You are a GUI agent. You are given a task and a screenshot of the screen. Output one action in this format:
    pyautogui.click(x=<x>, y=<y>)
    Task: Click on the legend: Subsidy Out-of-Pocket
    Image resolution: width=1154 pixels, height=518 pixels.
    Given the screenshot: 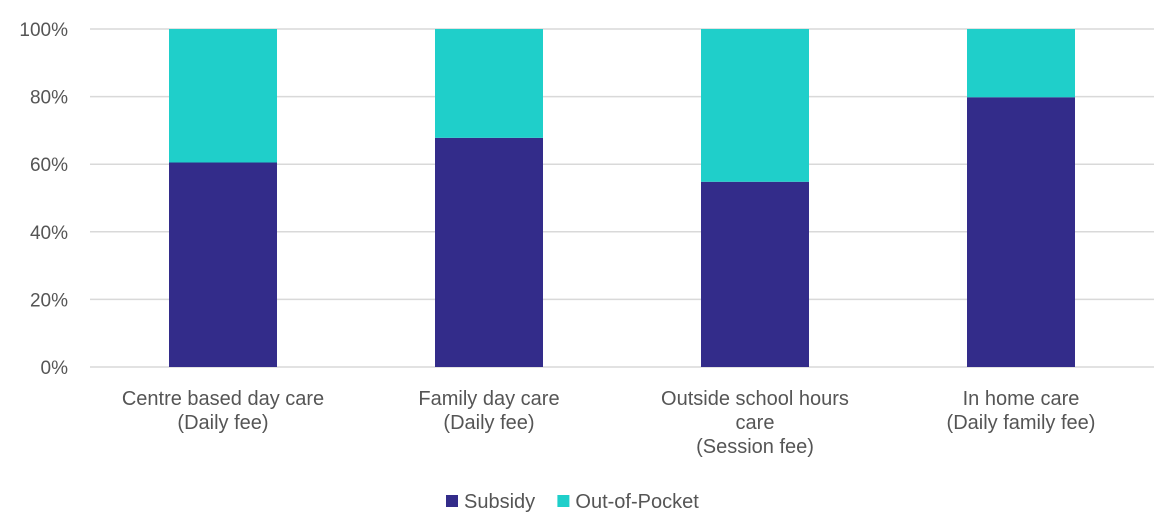 What is the action you would take?
    pyautogui.click(x=572, y=502)
    